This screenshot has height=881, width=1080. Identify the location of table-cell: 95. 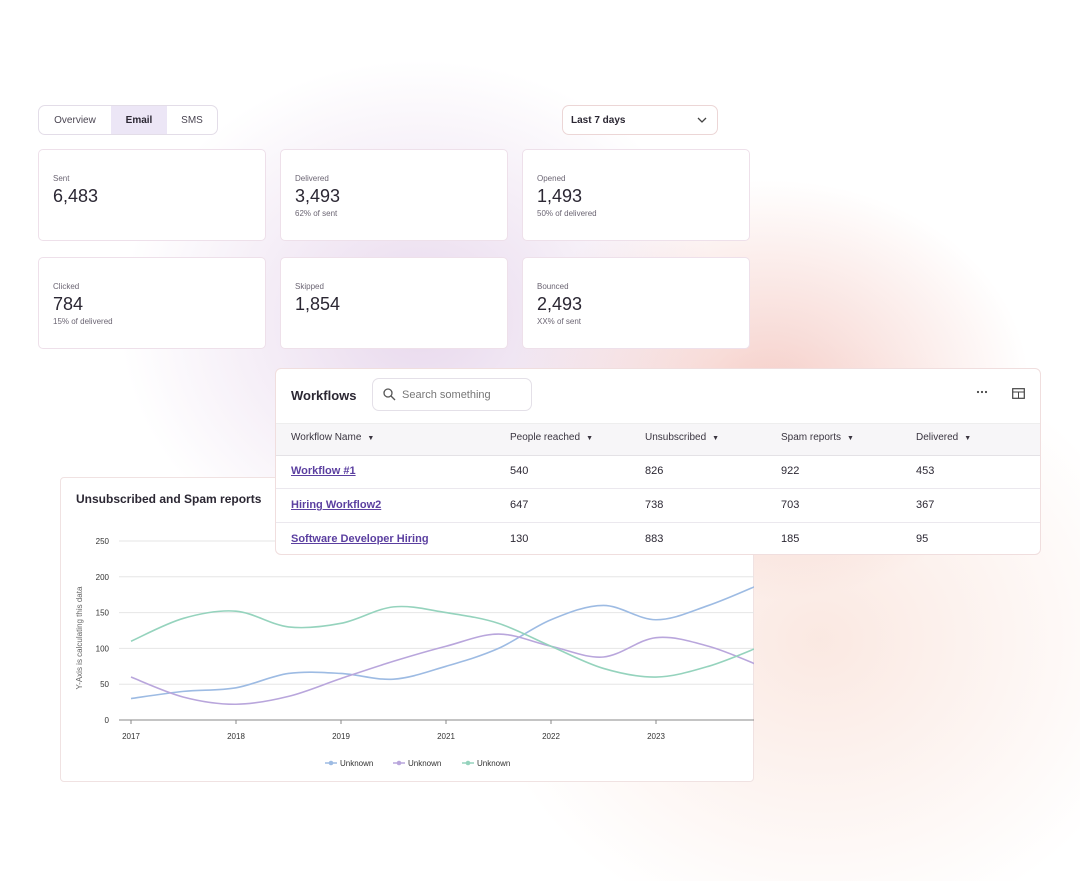
(922, 539).